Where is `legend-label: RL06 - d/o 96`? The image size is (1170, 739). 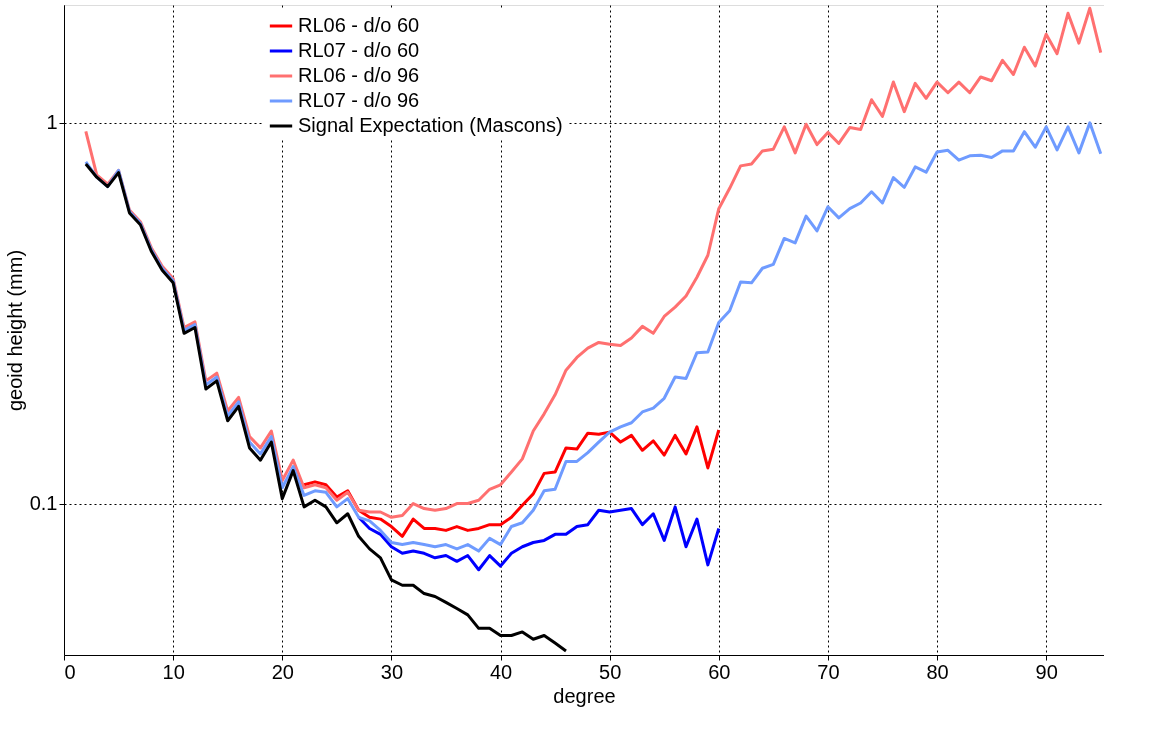 legend-label: RL06 - d/o 96 is located at coordinates (359, 75).